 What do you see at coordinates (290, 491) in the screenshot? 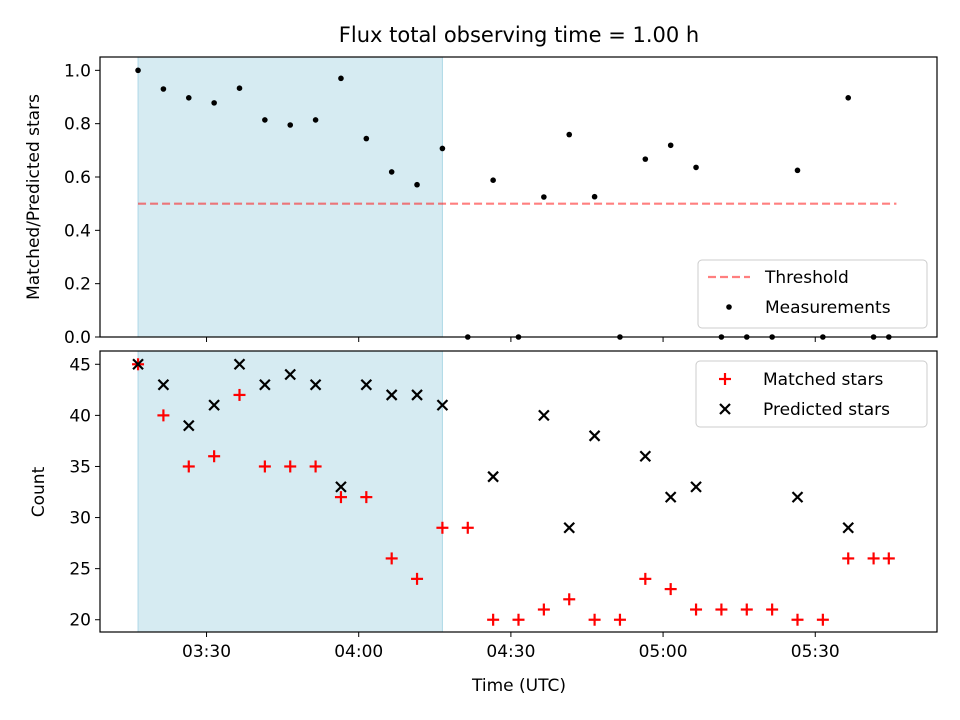
I see `bottom-observed-window` at bounding box center [290, 491].